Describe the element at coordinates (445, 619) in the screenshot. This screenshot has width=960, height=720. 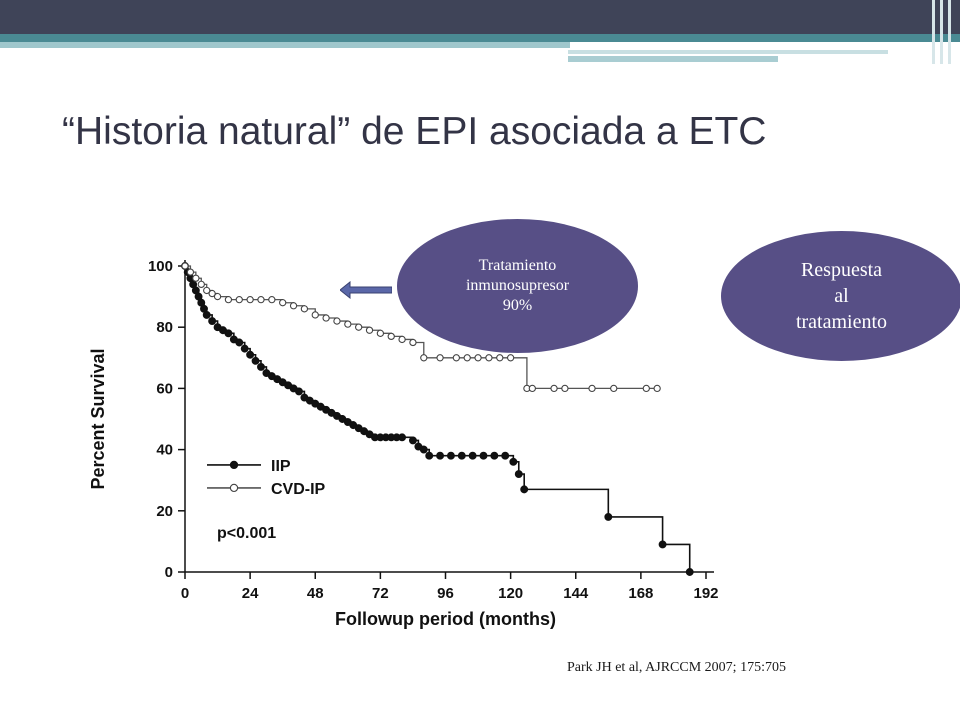
I see `x-axis-label: Followup period (months)` at that location.